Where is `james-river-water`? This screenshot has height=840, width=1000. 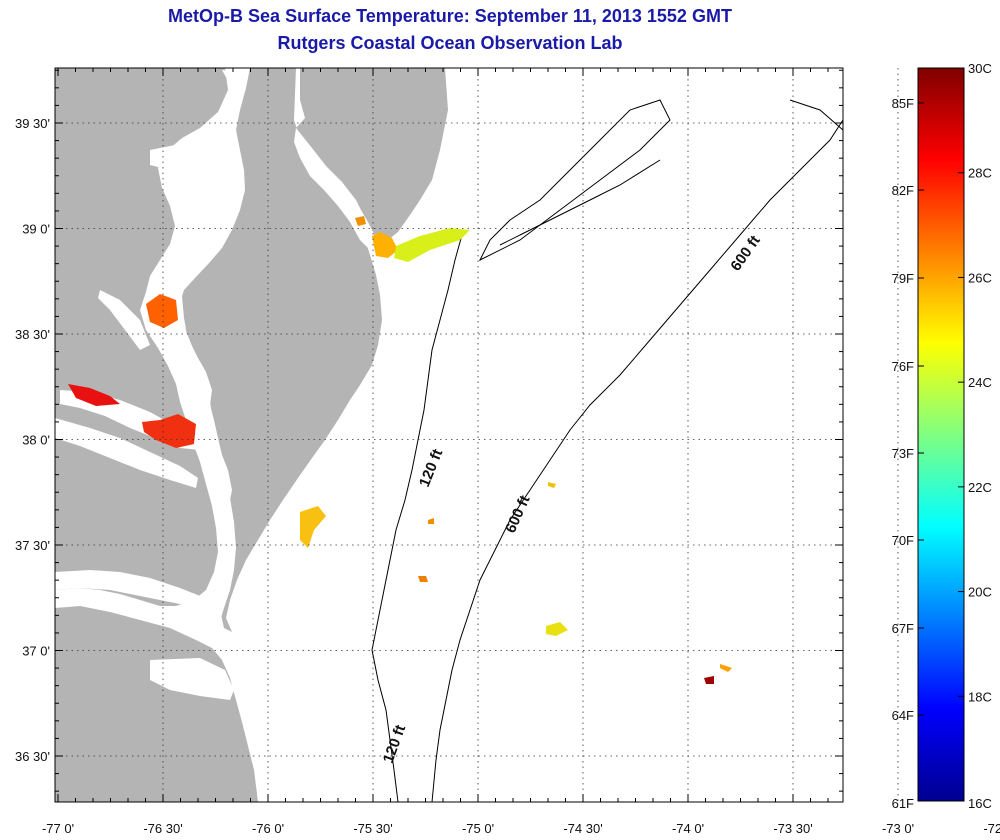 james-river-water is located at coordinates (130, 589).